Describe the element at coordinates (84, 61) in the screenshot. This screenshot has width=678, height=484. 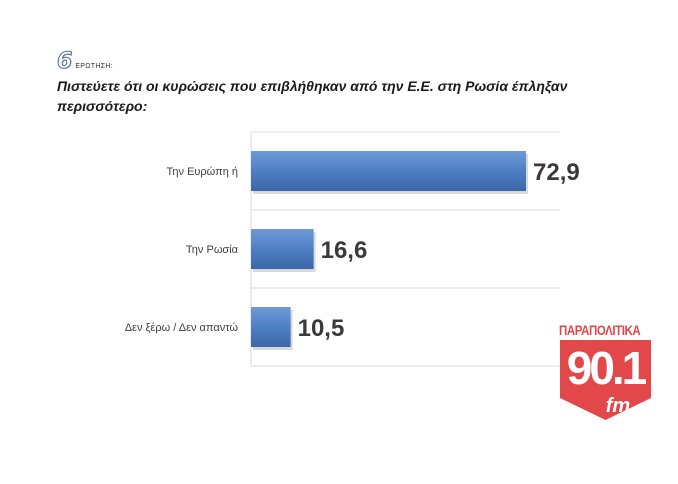
I see `question-header: 6 ΕΡΩΤΗΣΗ:` at that location.